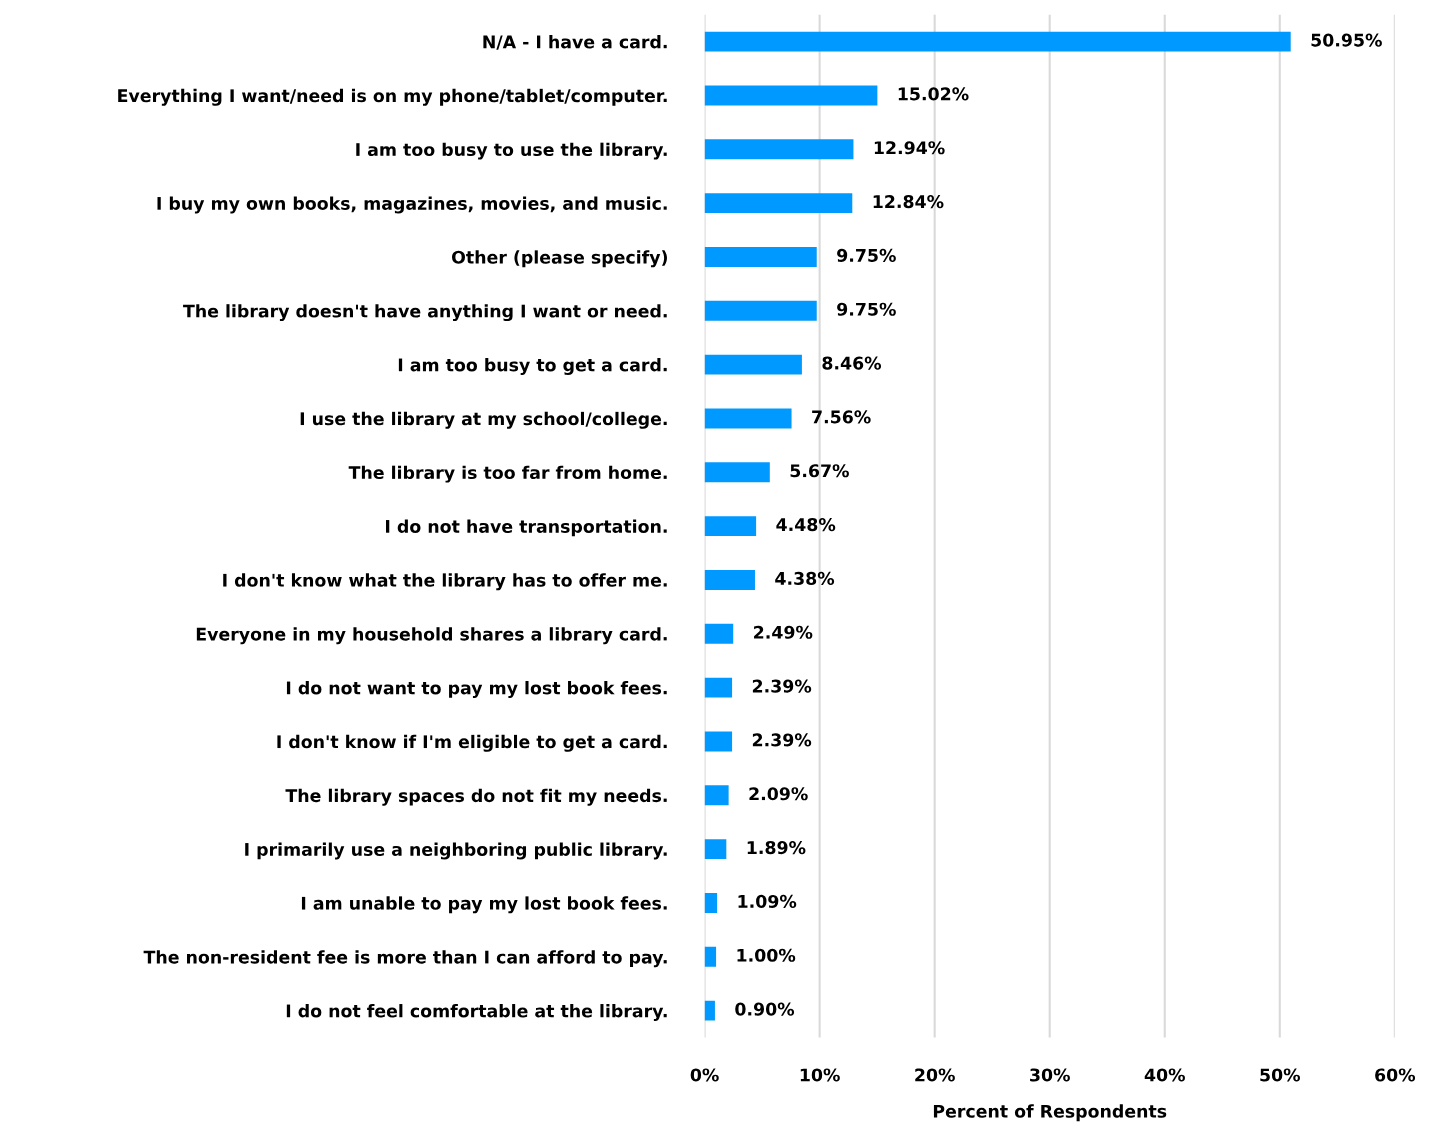 This screenshot has width=1435, height=1129. Describe the element at coordinates (412, 205) in the screenshot. I see `y-tick-label: I buy my own books, magazines, movies, and music.` at that location.